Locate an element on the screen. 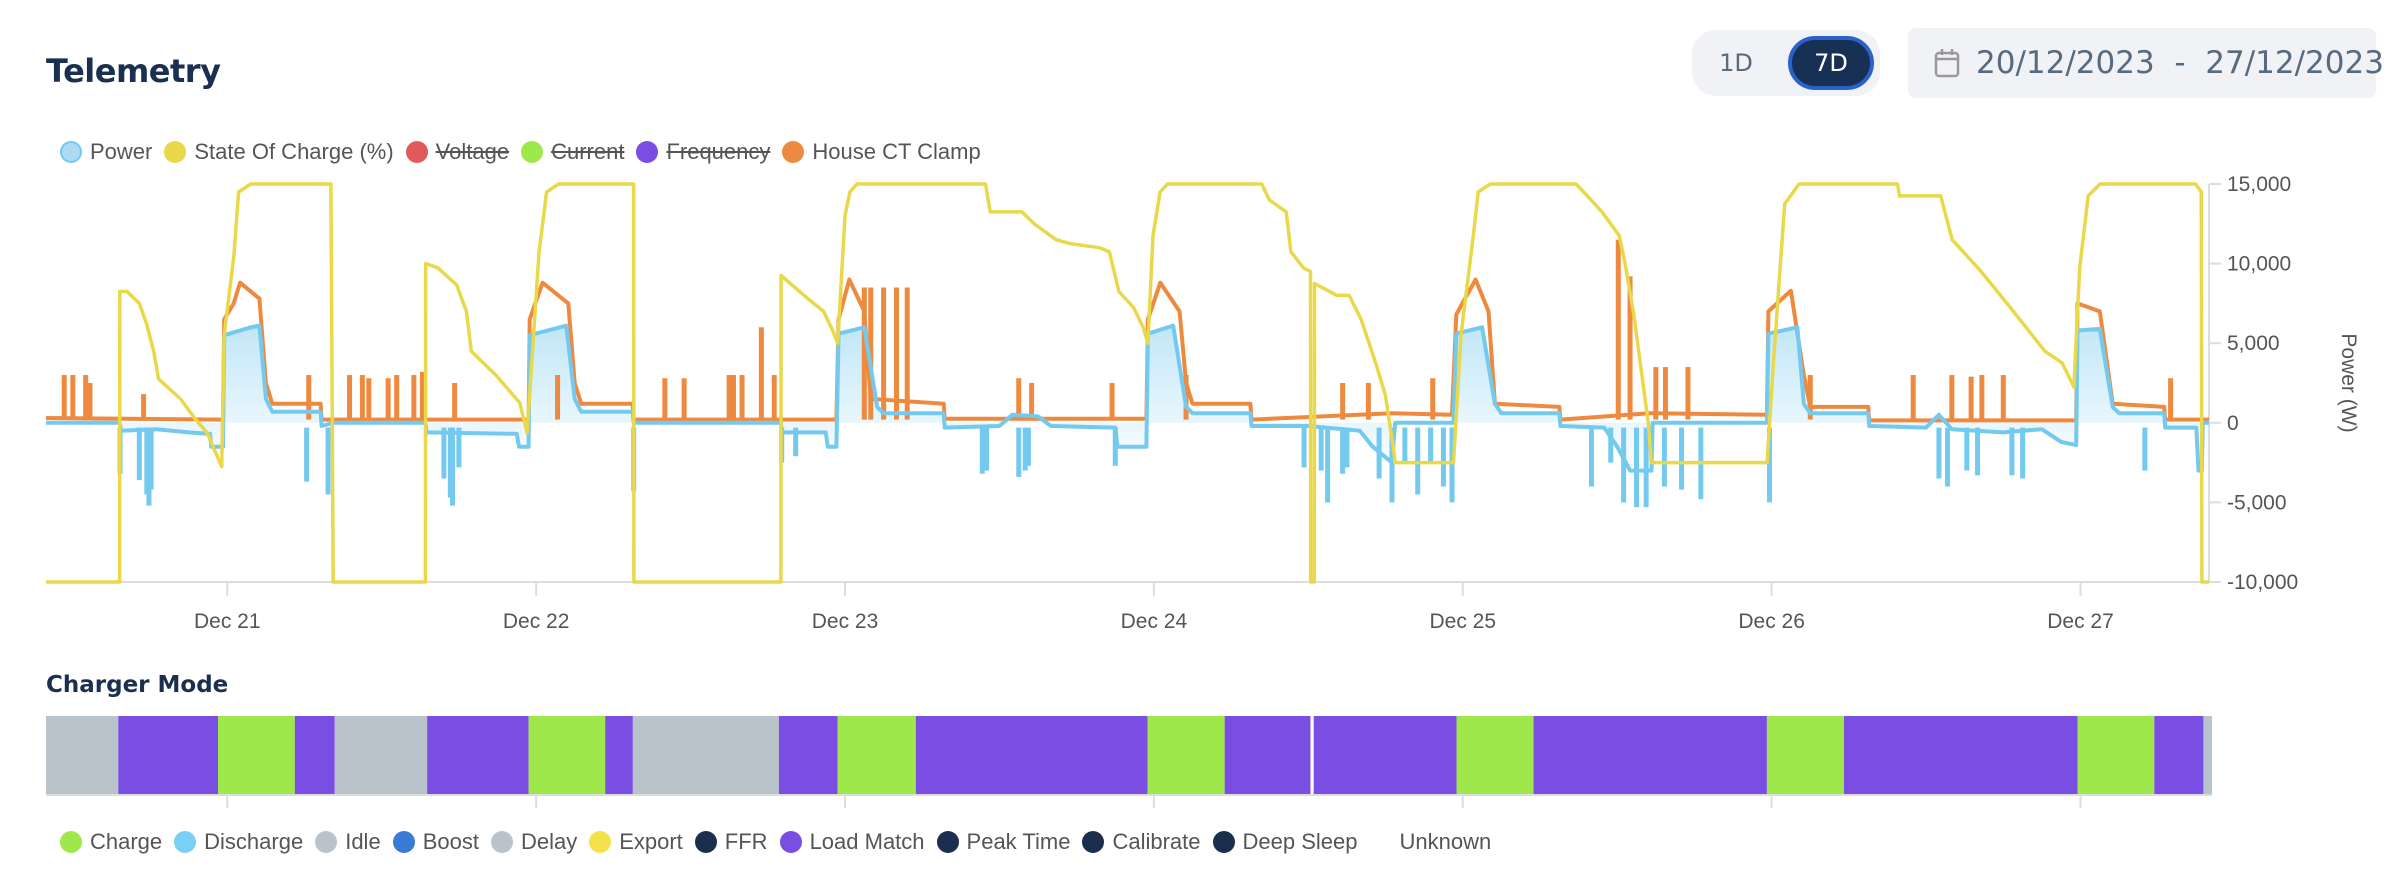  charger-mode-legend-item: Peak Time is located at coordinates (1003, 842).